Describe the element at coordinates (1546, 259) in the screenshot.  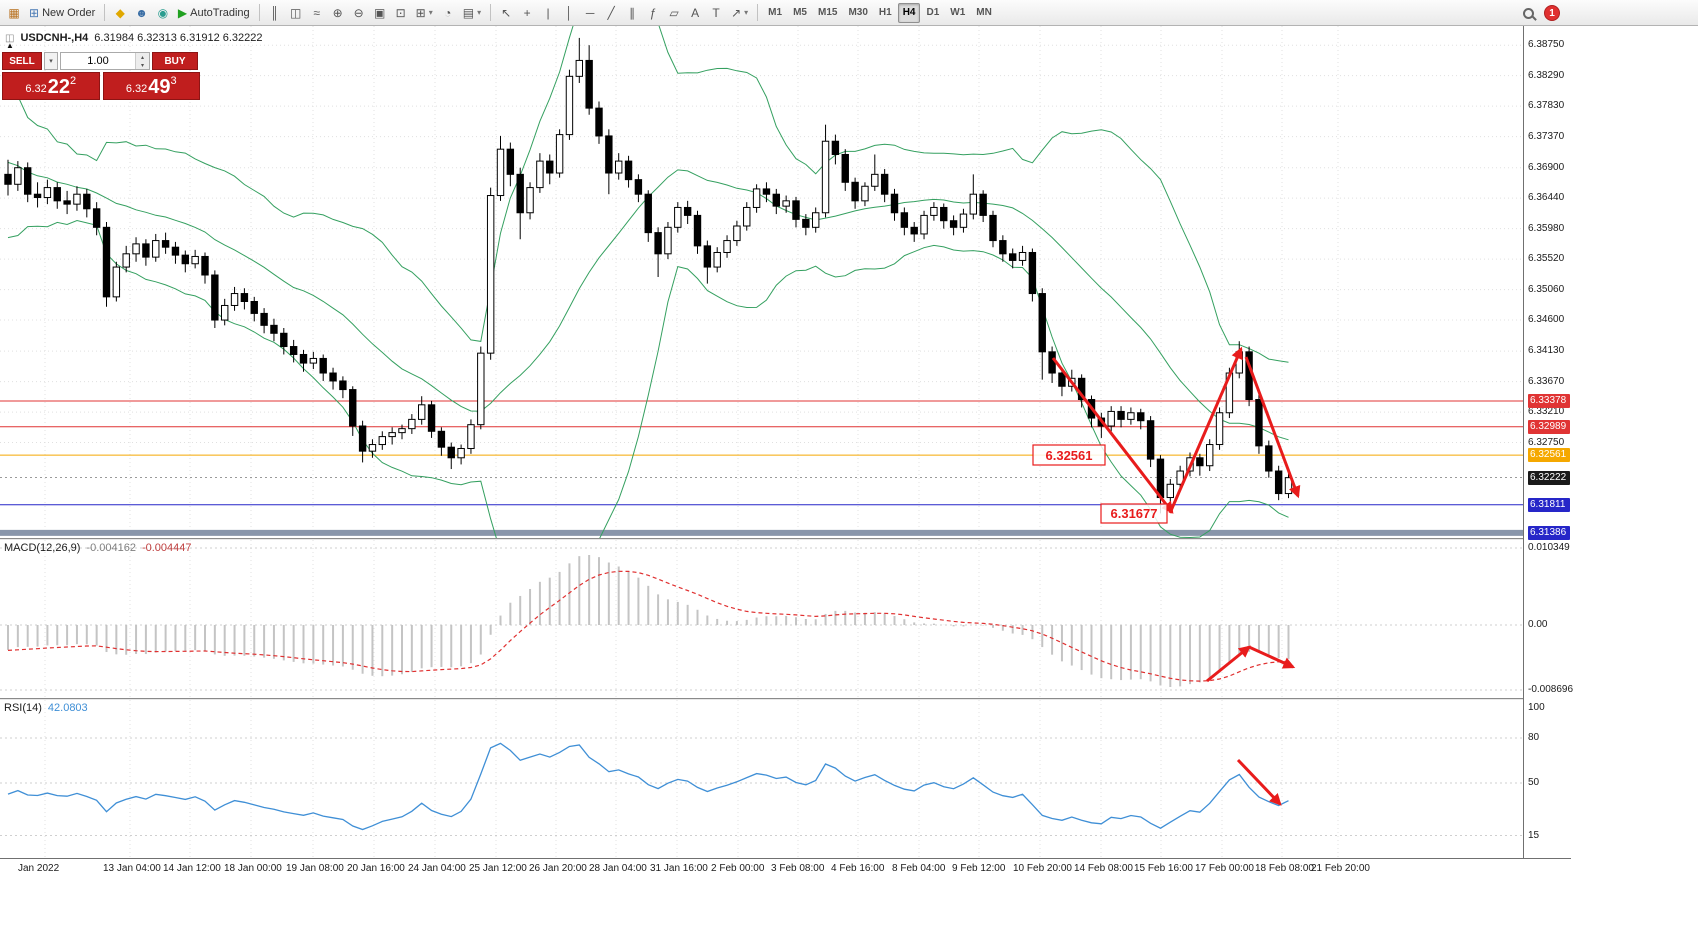
I see `axis-label: 6.35520` at that location.